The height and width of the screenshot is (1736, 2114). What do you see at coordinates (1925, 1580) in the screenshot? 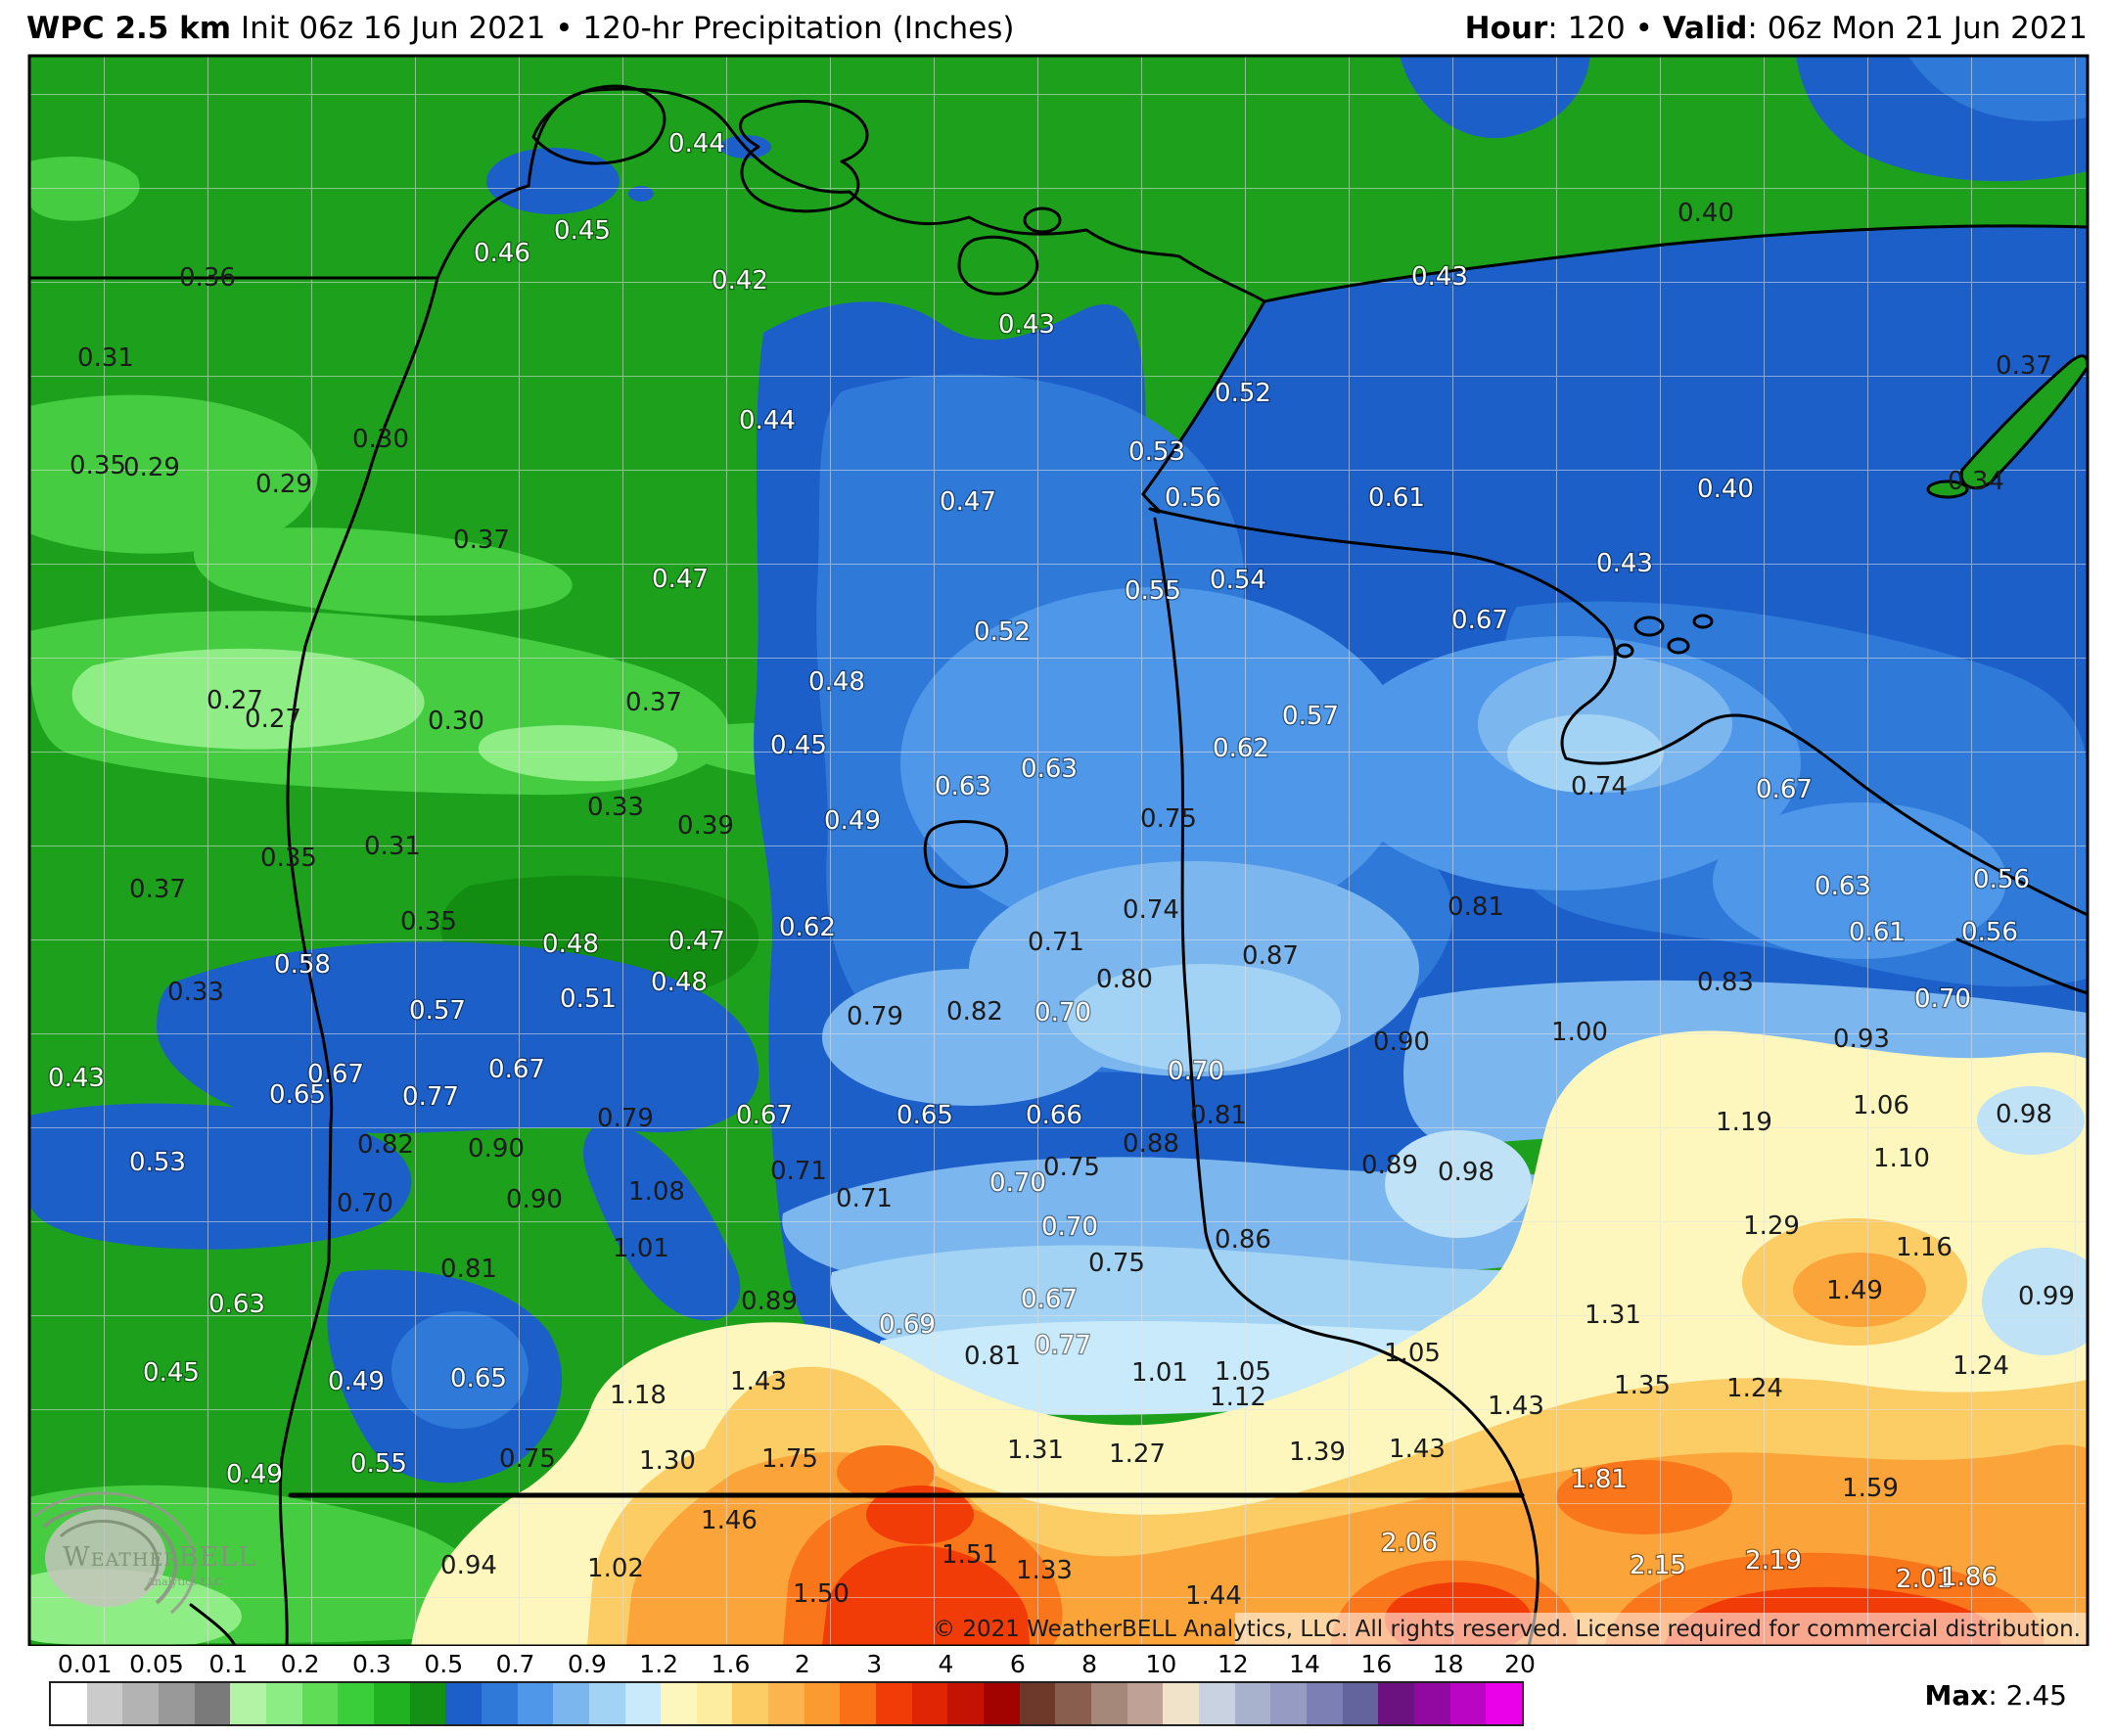
I see `precip-value-label: 2.01` at bounding box center [1925, 1580].